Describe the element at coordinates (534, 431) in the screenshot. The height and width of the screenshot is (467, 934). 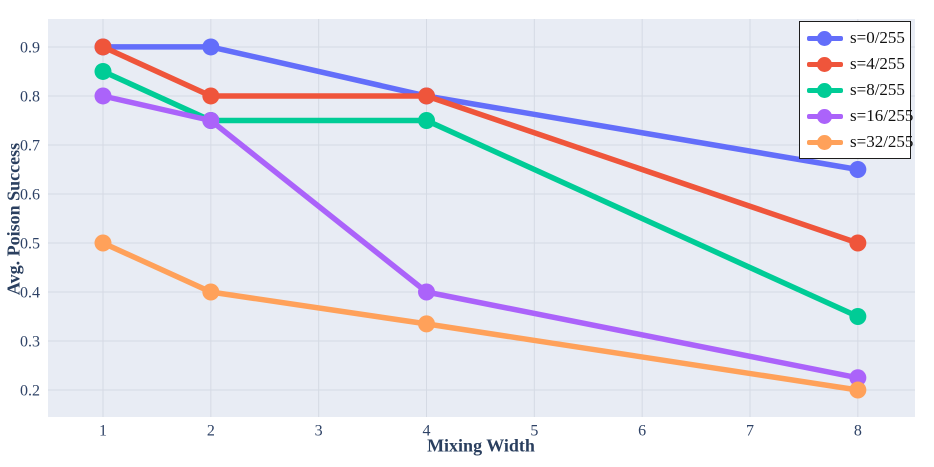
I see `x-tick-label: 5` at that location.